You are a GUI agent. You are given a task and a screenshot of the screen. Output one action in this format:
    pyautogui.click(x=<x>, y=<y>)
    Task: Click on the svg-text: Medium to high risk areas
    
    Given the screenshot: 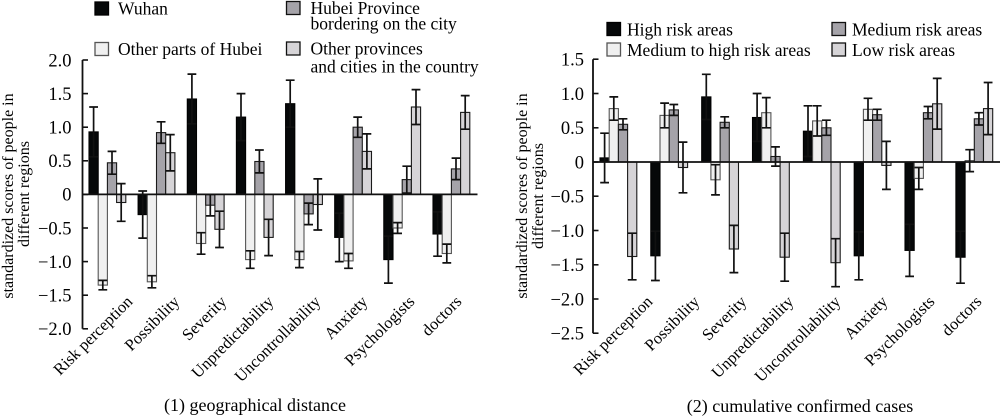 What is the action you would take?
    pyautogui.click(x=719, y=50)
    